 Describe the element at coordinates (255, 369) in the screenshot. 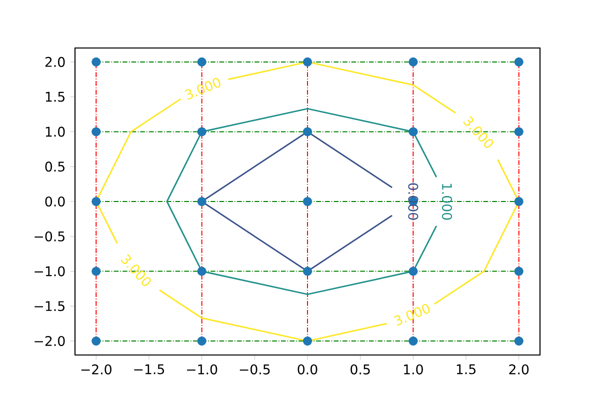

I see `x-tick-label: −0.5` at that location.